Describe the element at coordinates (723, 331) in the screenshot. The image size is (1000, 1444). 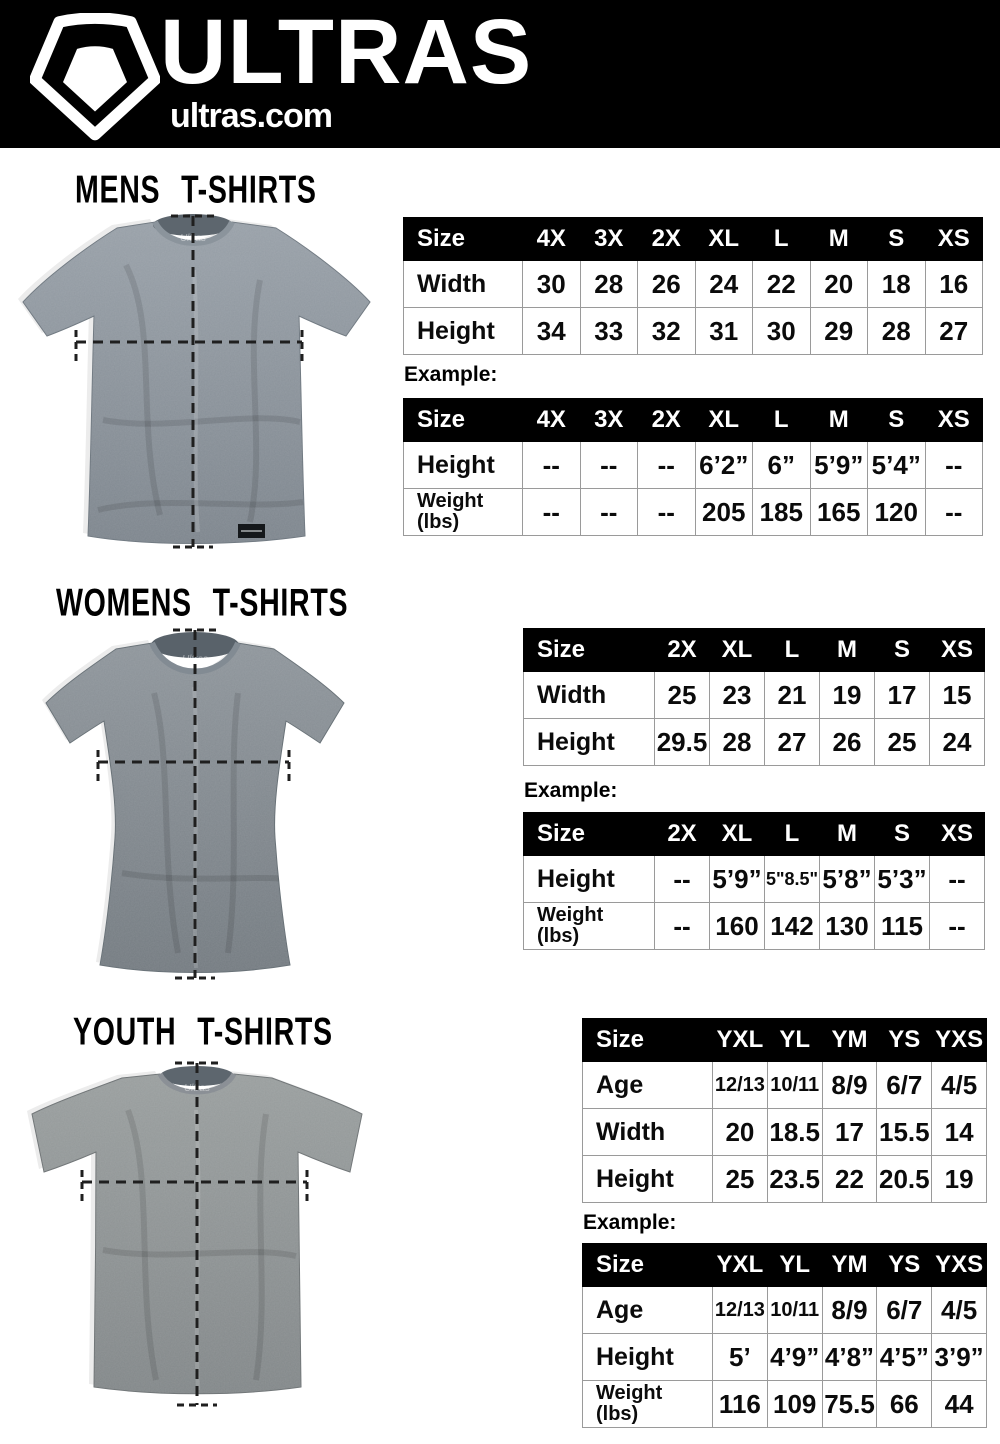
I see `cell-value: 31` at that location.